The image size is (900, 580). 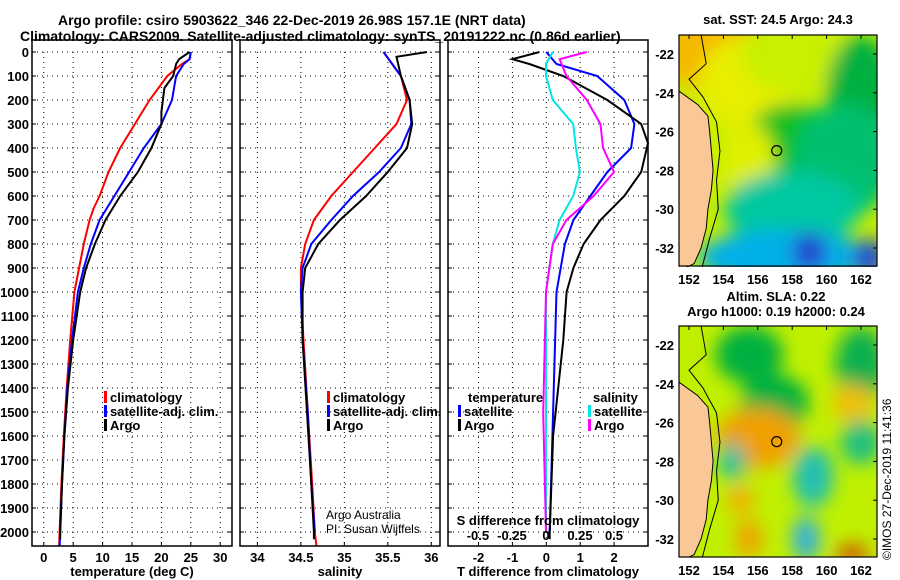 I want to click on map-field, so click(x=796, y=441).